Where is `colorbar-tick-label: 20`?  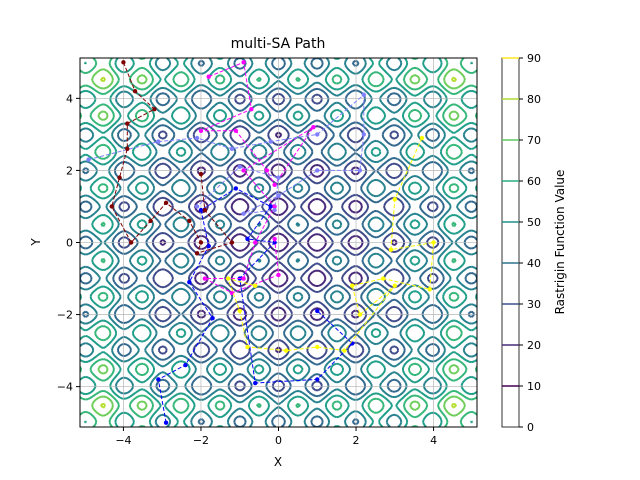 colorbar-tick-label: 20 is located at coordinates (534, 345).